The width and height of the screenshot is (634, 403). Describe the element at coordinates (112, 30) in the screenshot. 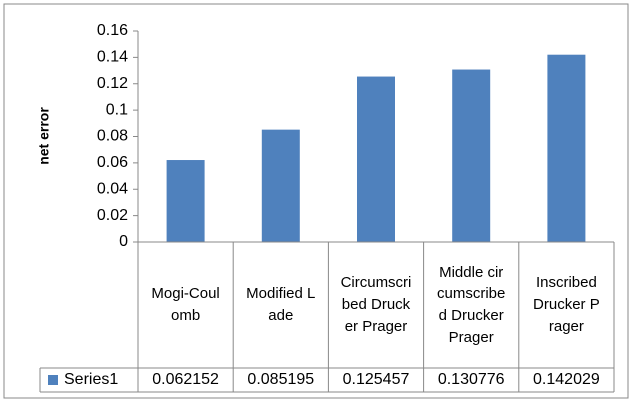

I see `y-tick-label: 0.16` at that location.